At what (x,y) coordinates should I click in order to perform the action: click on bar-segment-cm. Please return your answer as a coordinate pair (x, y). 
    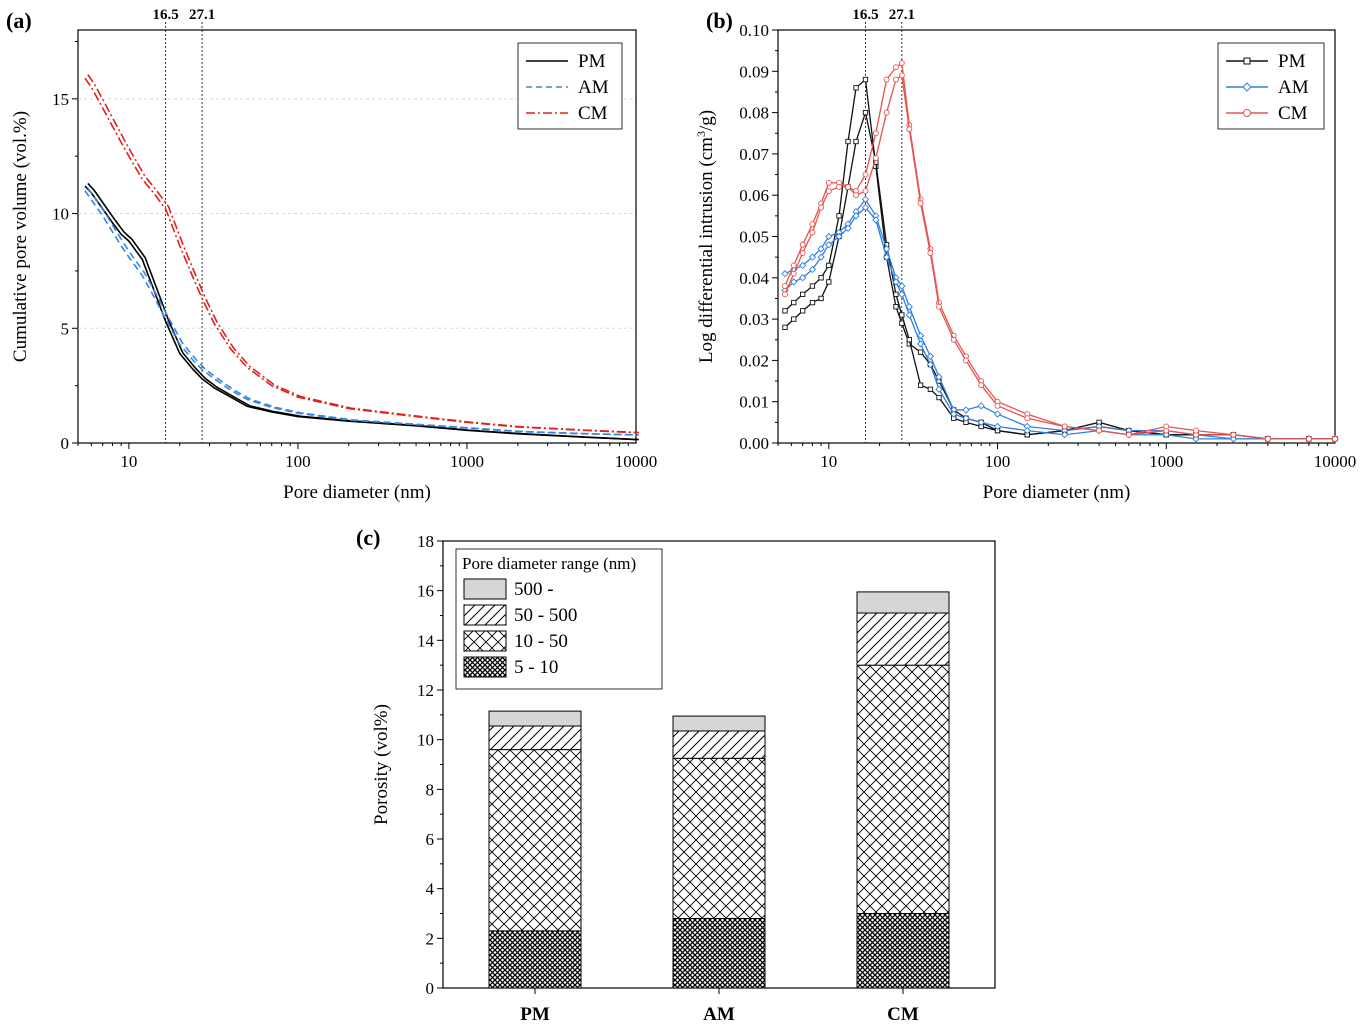
    Looking at the image, I should click on (903, 602).